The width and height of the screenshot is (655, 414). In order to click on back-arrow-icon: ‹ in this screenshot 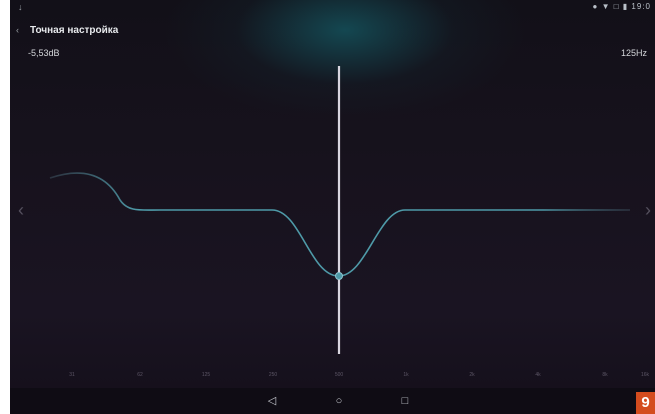, I will do `click(17, 30)`.